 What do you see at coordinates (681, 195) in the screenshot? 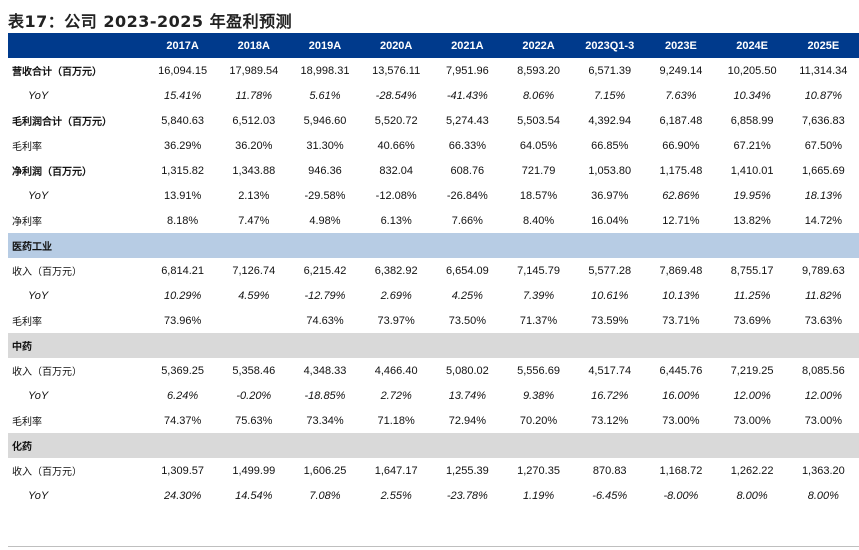
I see `value-cell: 62.86%` at bounding box center [681, 195].